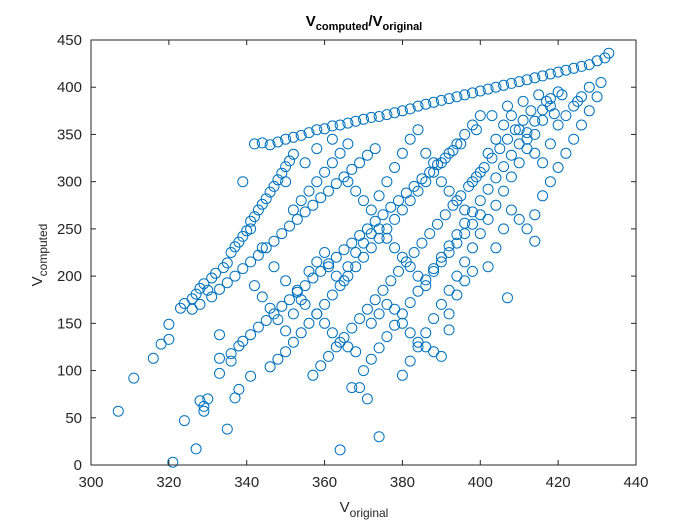  What do you see at coordinates (342, 27) in the screenshot?
I see `title-sub-computed: computed` at bounding box center [342, 27].